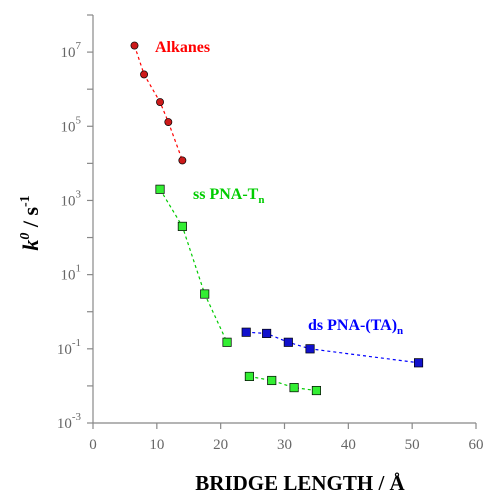 Image resolution: width=488 pixels, height=497 pixels. What do you see at coordinates (71, 273) in the screenshot?
I see `y-tick-label: 10¹` at bounding box center [71, 273].